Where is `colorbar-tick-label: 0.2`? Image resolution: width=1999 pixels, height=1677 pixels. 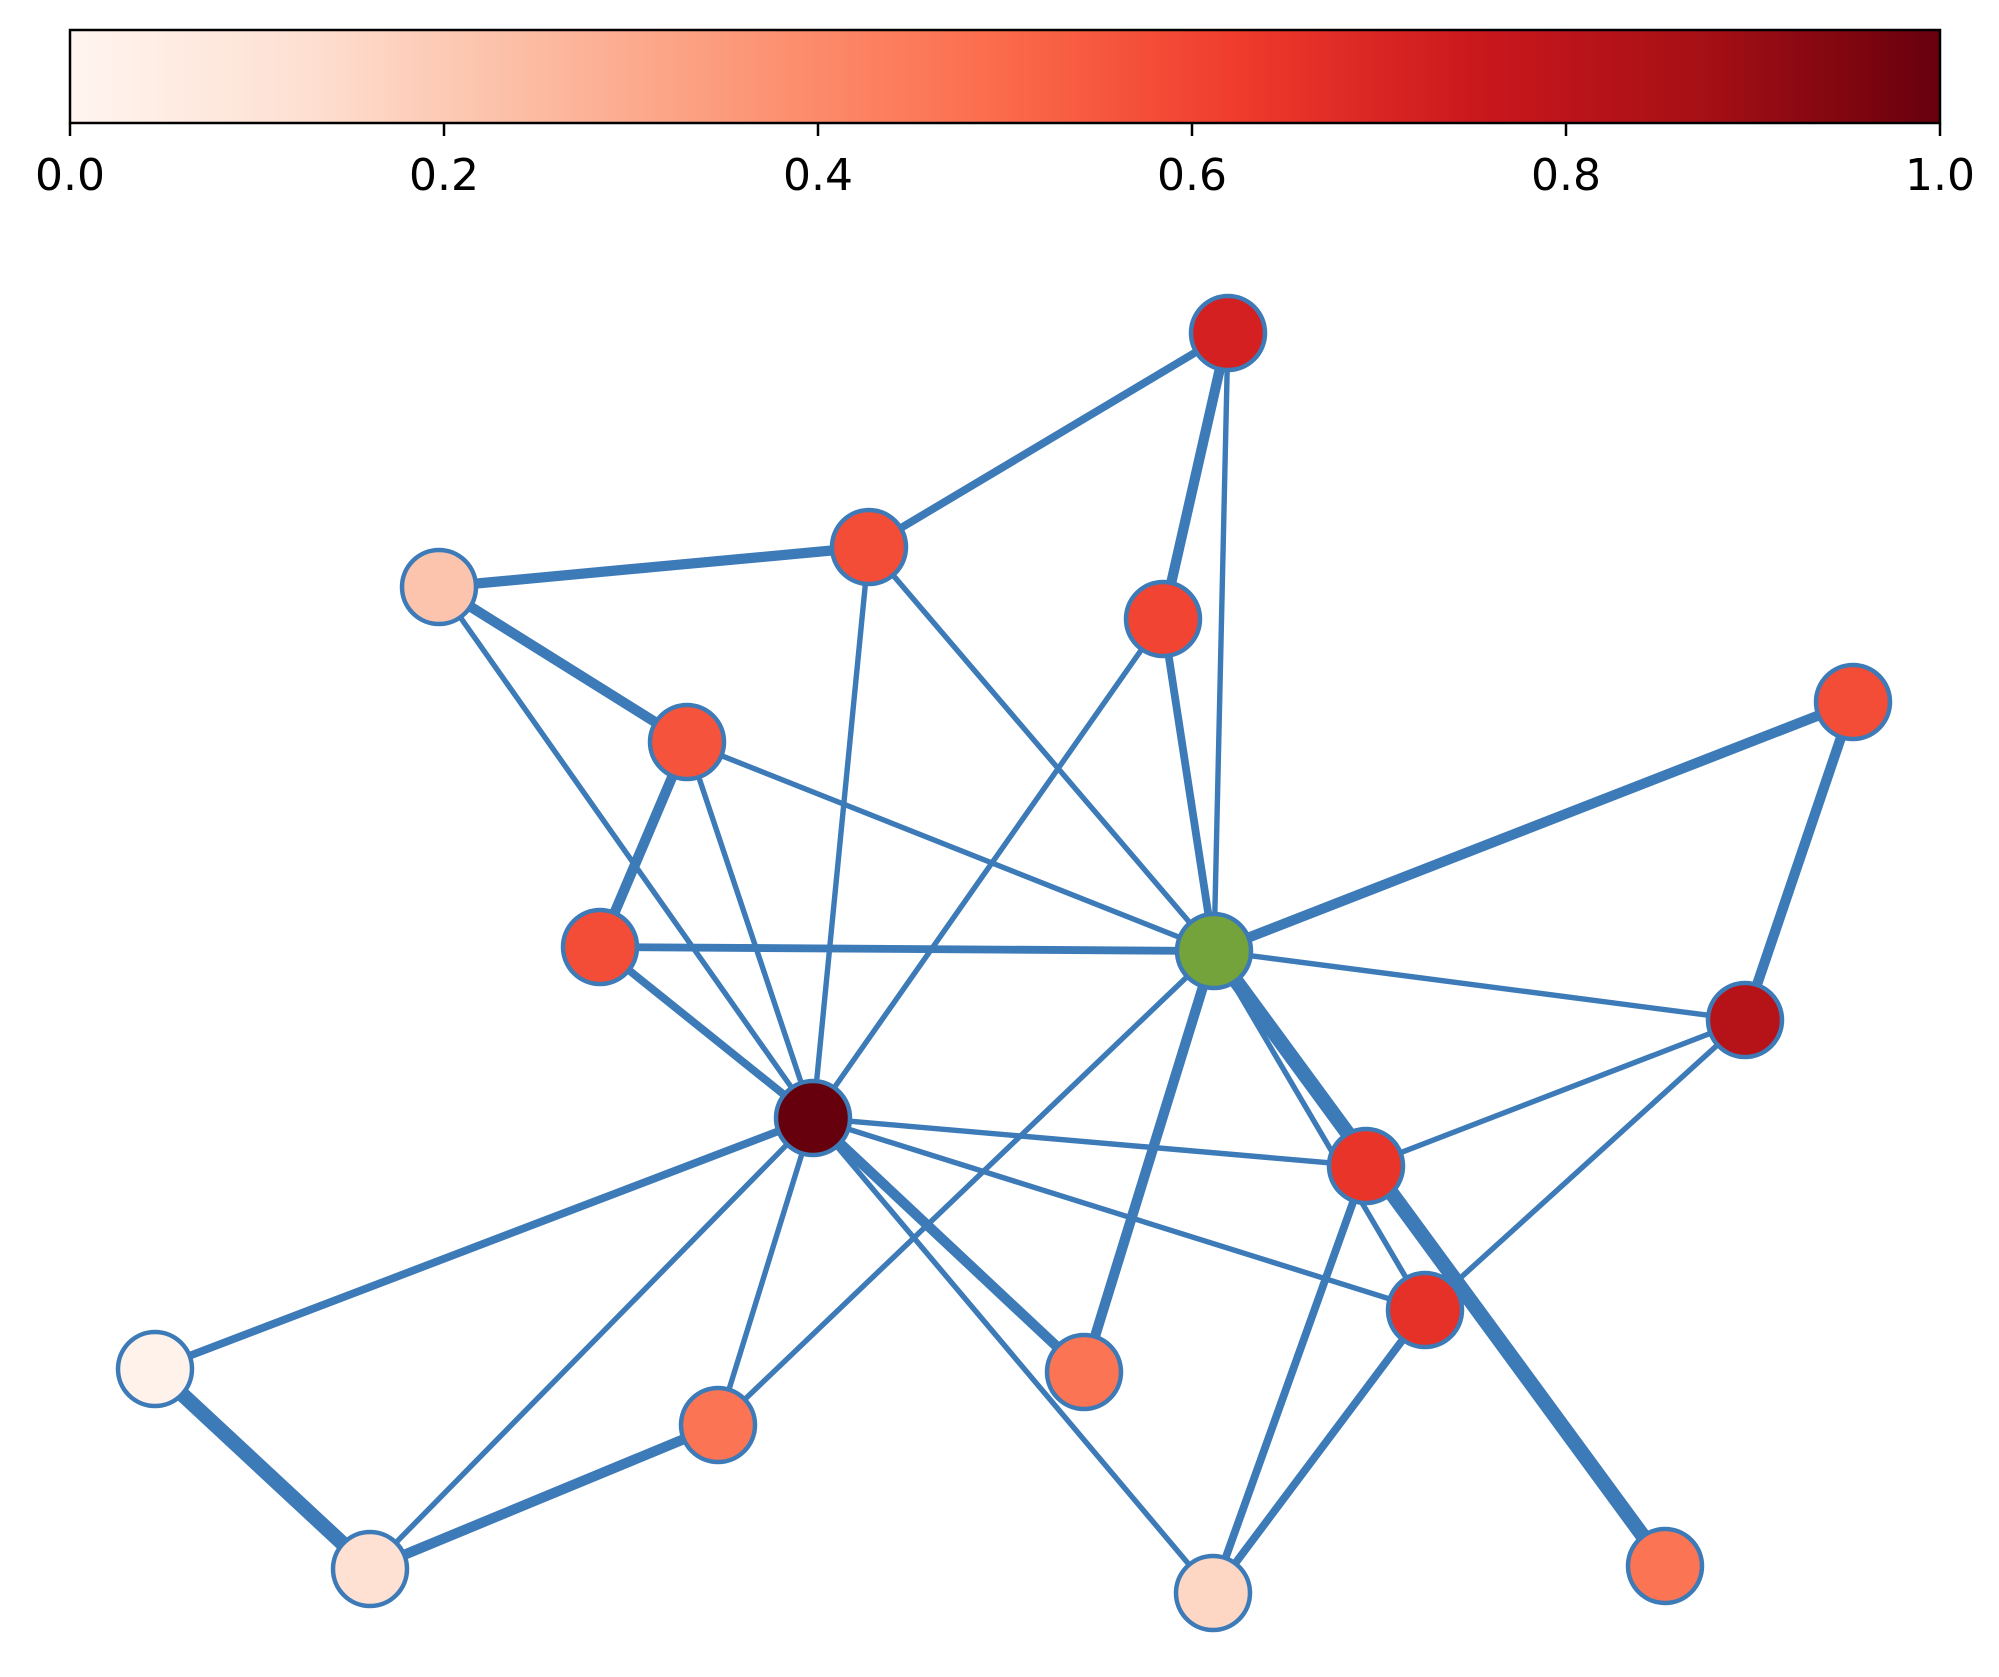 colorbar-tick-label: 0.2 is located at coordinates (444, 175).